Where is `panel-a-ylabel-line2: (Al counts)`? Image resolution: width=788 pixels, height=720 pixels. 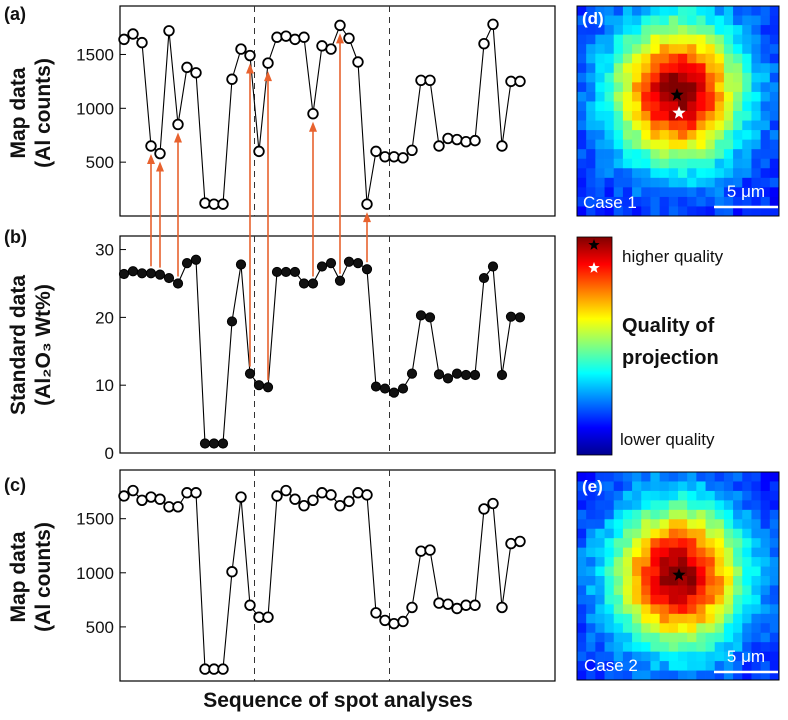 panel-a-ylabel-line2: (Al counts) is located at coordinates (43, 113).